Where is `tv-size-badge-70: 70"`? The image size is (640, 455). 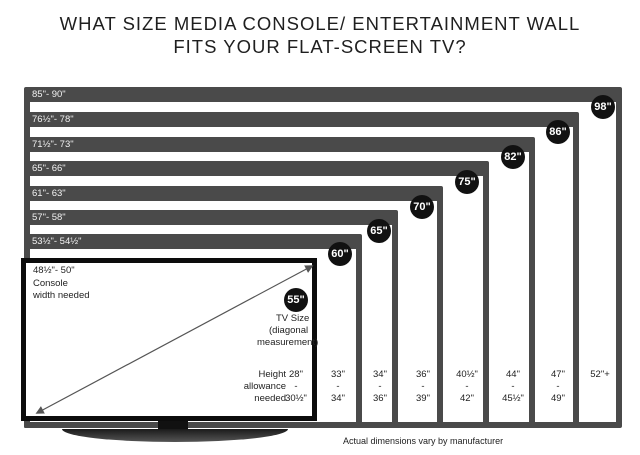
tv-size-badge-70: 70" is located at coordinates (422, 207).